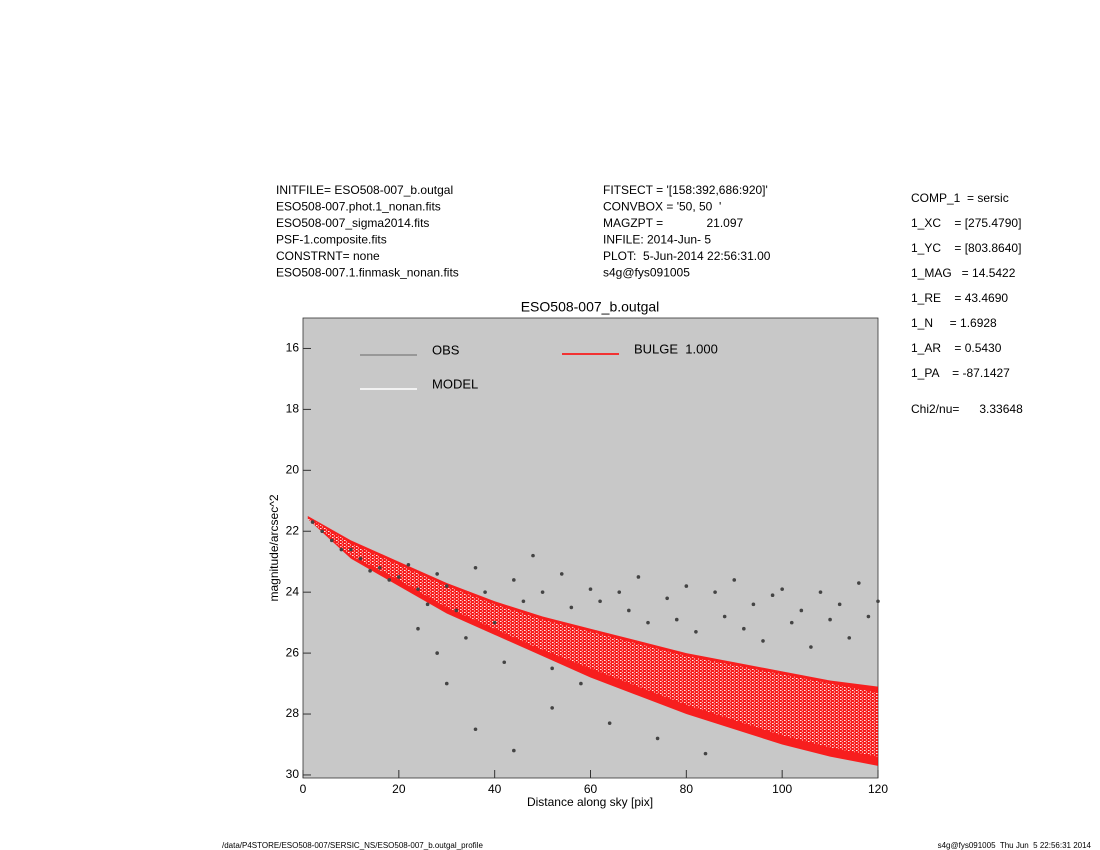  What do you see at coordinates (293, 774) in the screenshot?
I see `y-tick-label: 30` at bounding box center [293, 774].